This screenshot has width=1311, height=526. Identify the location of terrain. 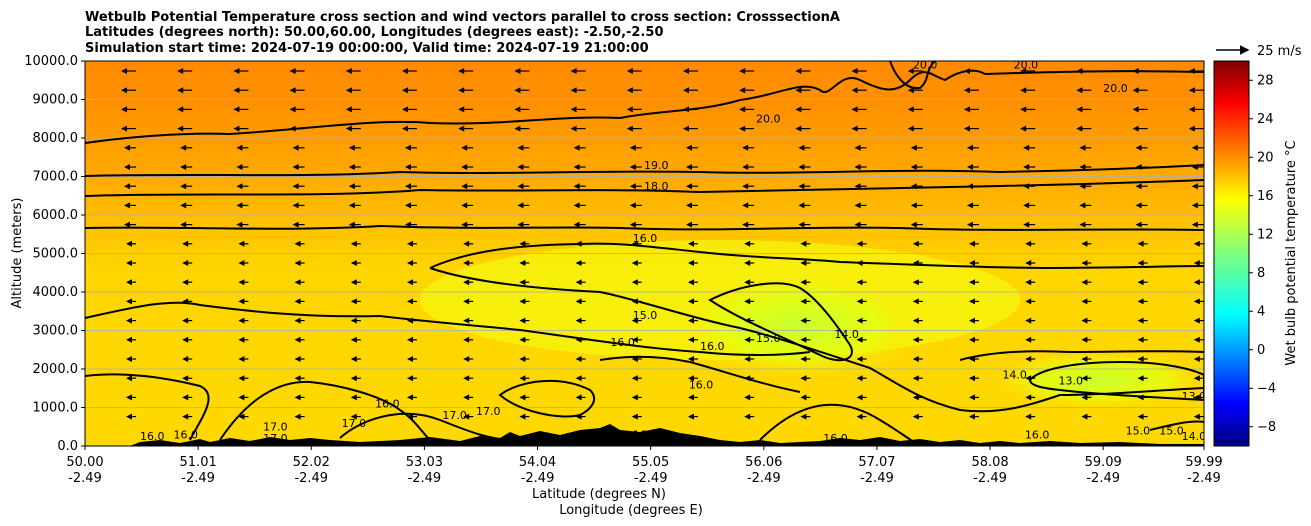
(644, 435).